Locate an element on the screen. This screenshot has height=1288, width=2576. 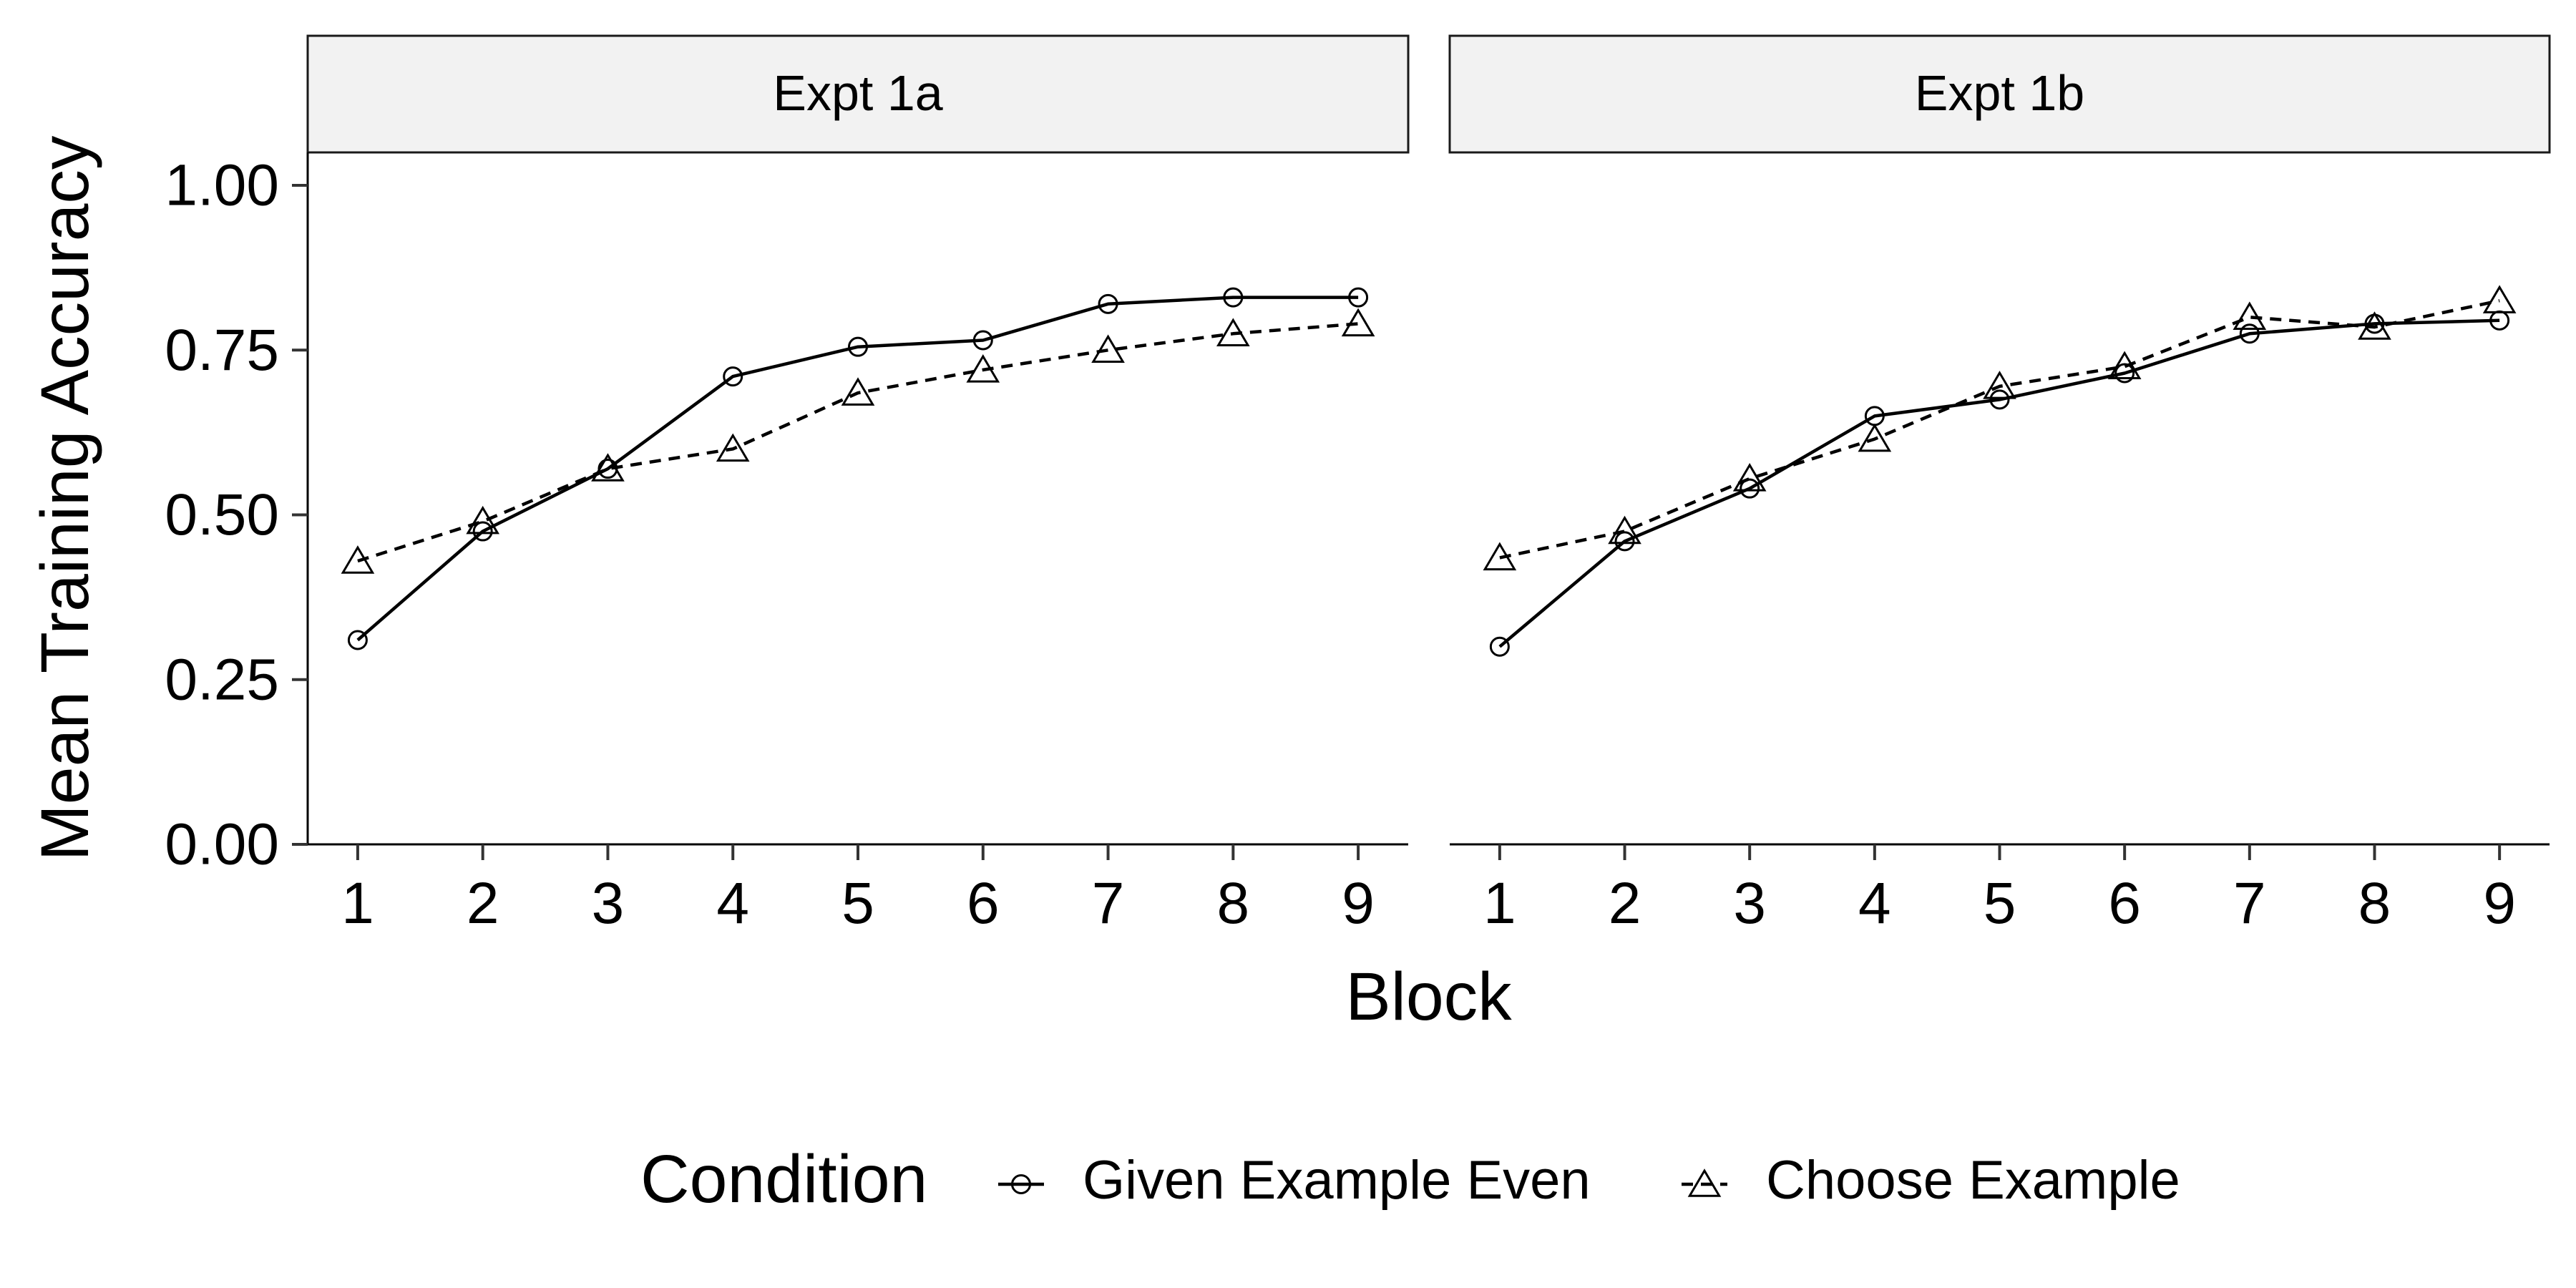
legend-label: Given Example Even is located at coordinates (1337, 1180).